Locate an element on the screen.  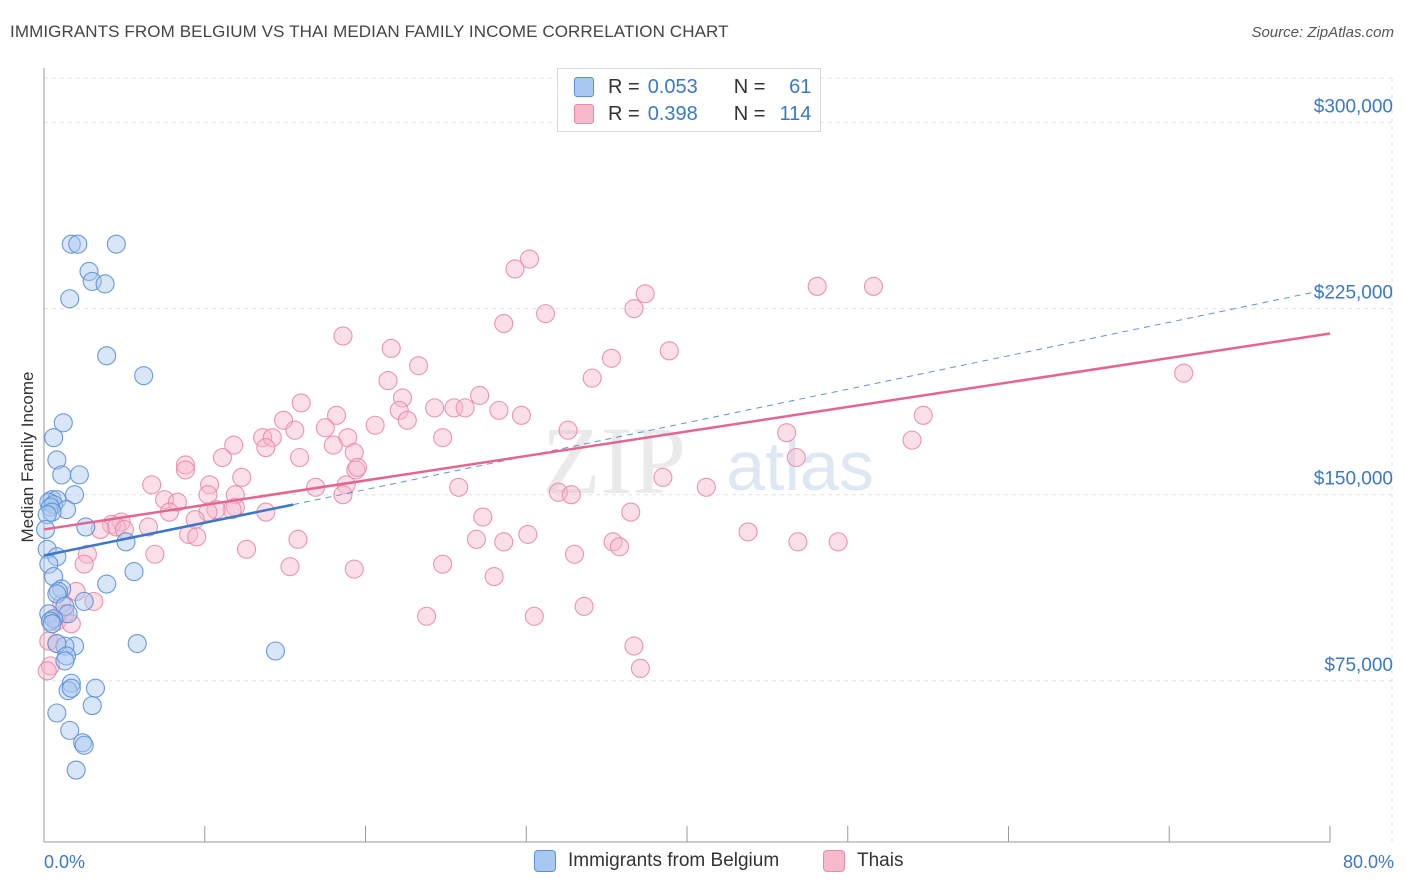
series-legend-thais: Thais is located at coordinates (863, 861).